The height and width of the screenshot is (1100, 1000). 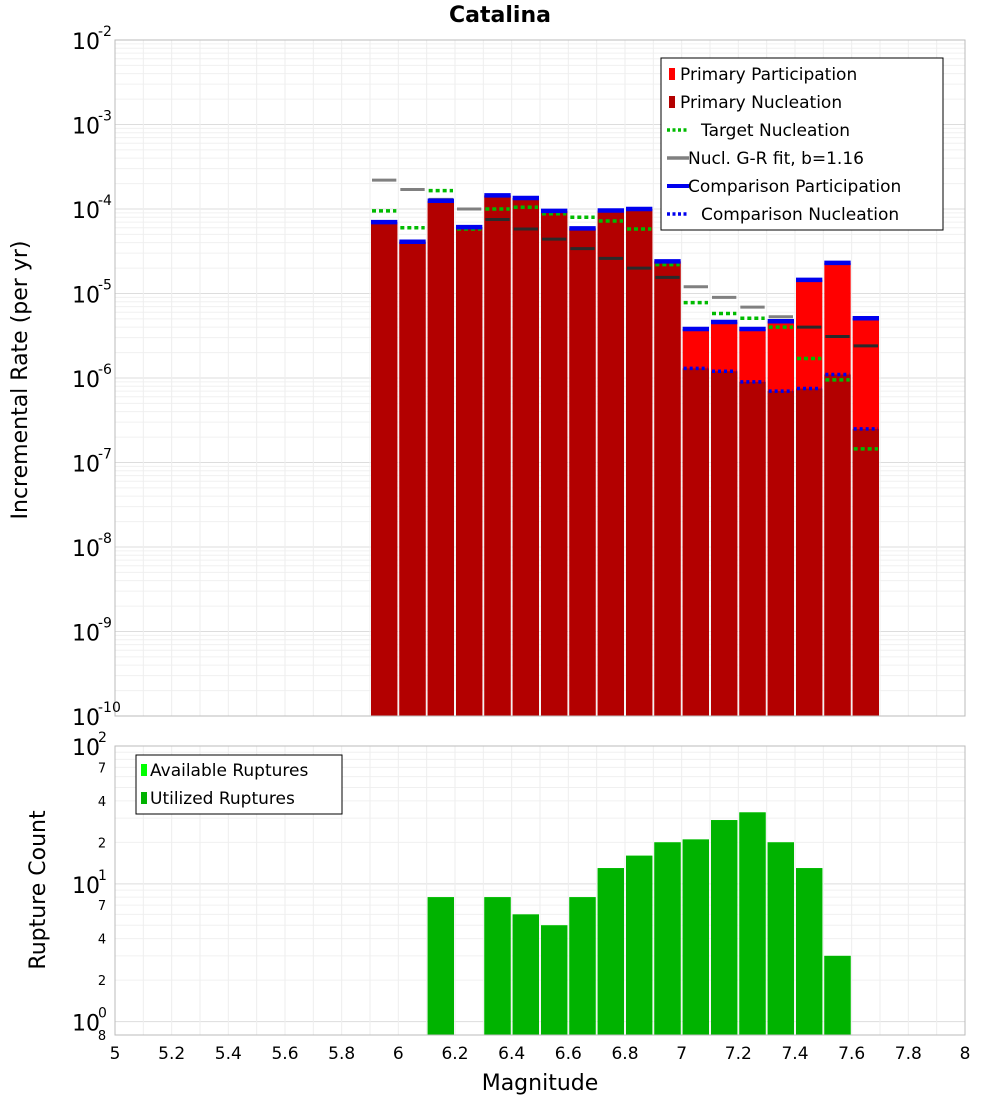 What do you see at coordinates (624, 1054) in the screenshot?
I see `x-tick-label: 6.8` at bounding box center [624, 1054].